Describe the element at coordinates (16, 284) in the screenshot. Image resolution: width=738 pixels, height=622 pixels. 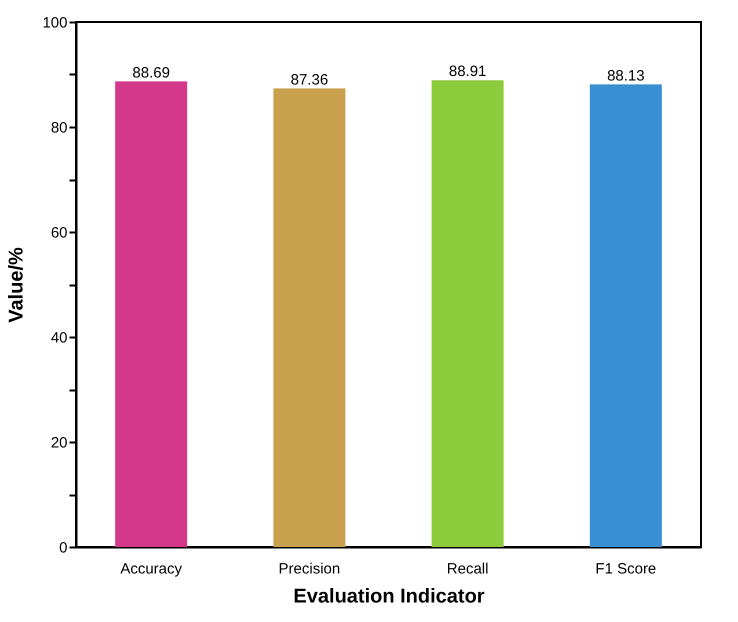
I see `y-axis-title: Value/%` at that location.